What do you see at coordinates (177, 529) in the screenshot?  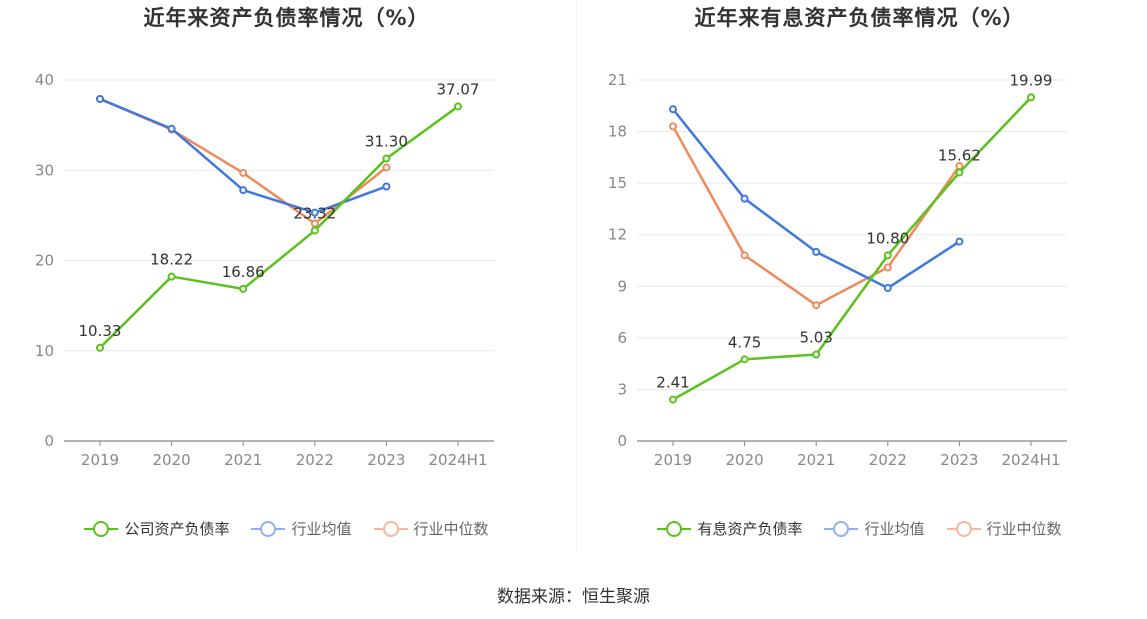 I see `legend-label: 公司资产负债率` at bounding box center [177, 529].